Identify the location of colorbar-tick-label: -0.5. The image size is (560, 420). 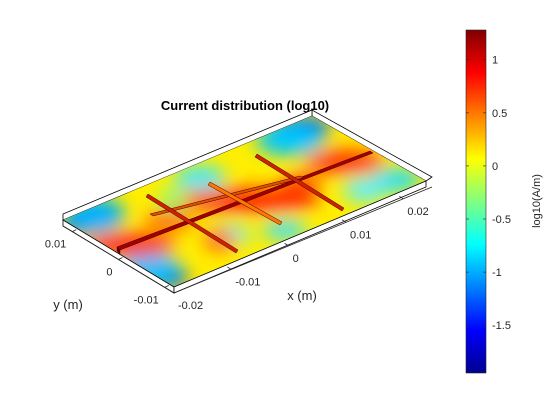
(501, 220).